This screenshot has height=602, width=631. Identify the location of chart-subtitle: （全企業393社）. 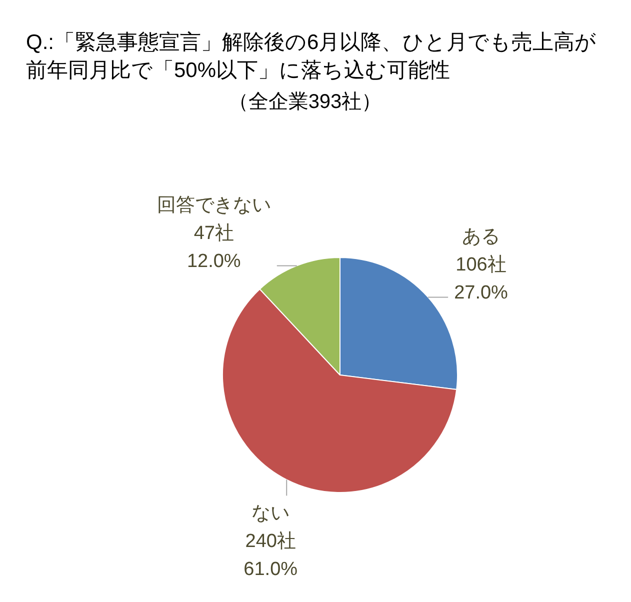
(305, 102).